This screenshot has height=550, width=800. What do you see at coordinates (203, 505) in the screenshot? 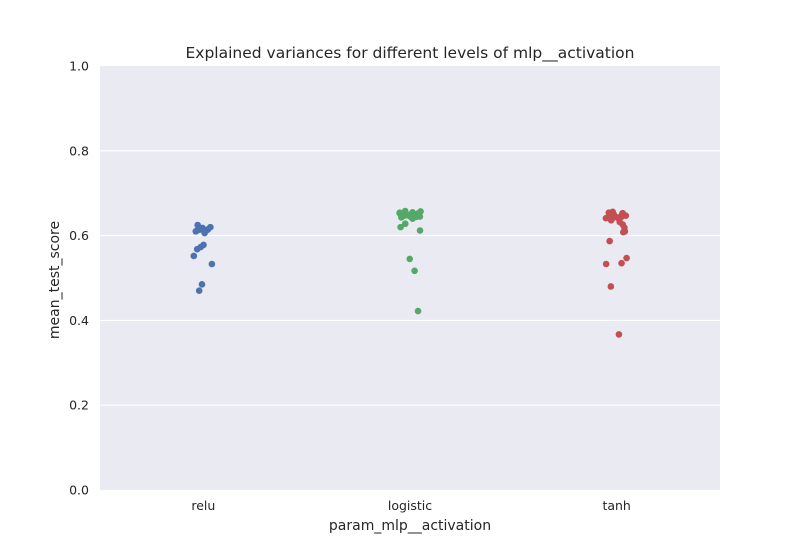
I see `x-tick-label: relu` at bounding box center [203, 505].